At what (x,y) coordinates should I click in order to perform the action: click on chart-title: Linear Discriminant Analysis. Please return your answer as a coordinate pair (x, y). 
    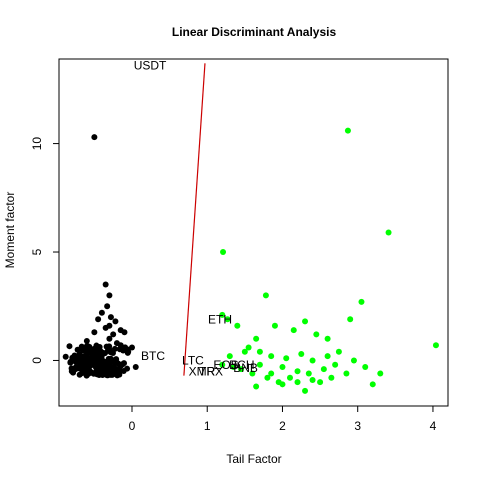
    Looking at the image, I should click on (254, 32).